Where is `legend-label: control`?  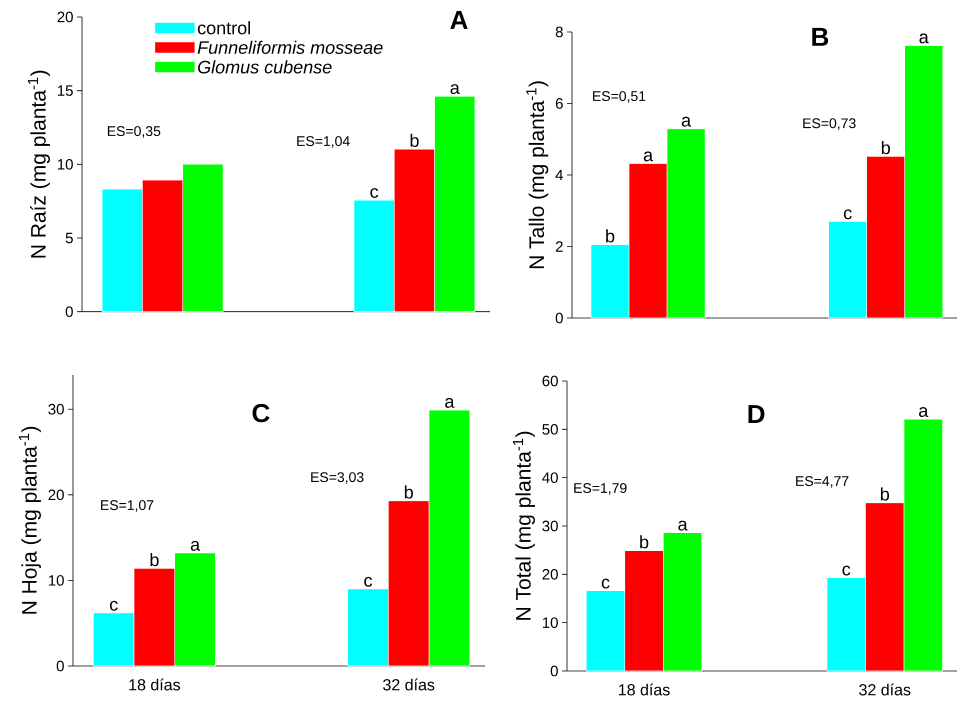 legend-label: control is located at coordinates (224, 27).